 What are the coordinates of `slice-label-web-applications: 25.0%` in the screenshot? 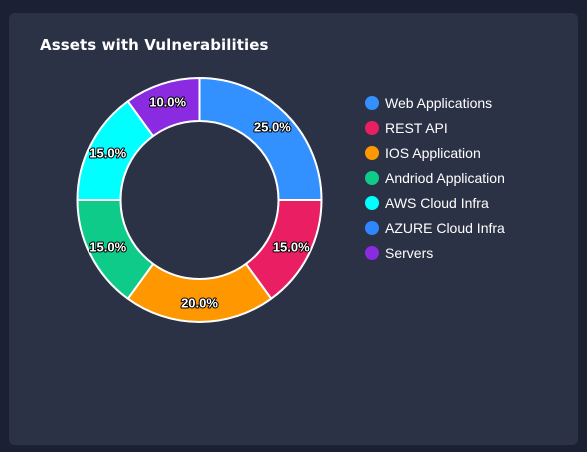 It's located at (272, 127).